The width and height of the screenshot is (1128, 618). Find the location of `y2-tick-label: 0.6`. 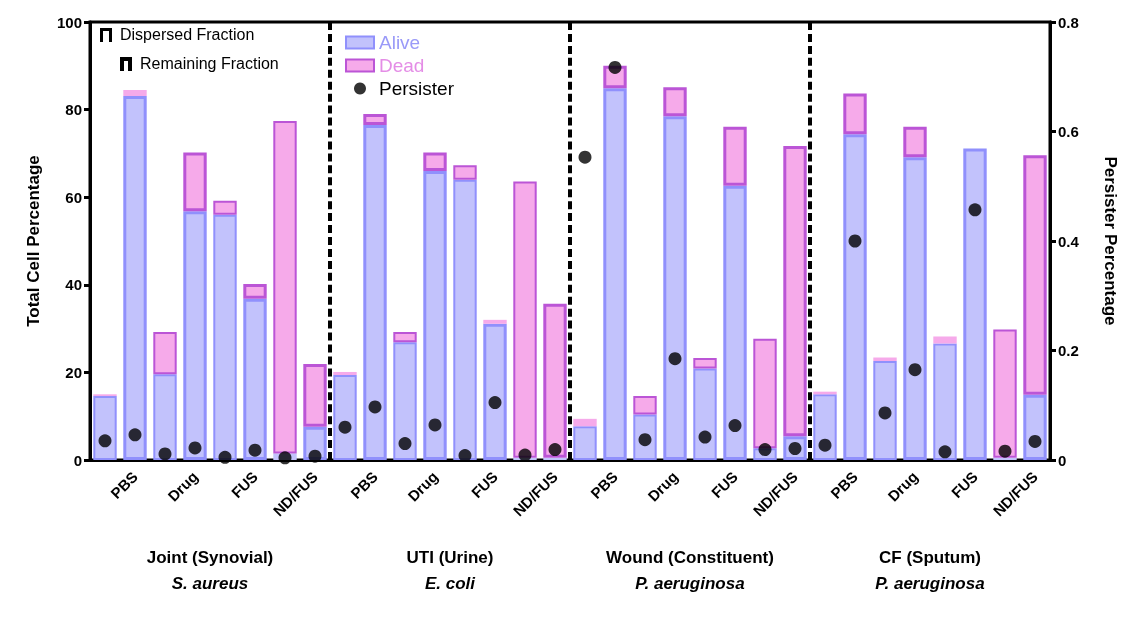

y2-tick-label: 0.6 is located at coordinates (1068, 131).